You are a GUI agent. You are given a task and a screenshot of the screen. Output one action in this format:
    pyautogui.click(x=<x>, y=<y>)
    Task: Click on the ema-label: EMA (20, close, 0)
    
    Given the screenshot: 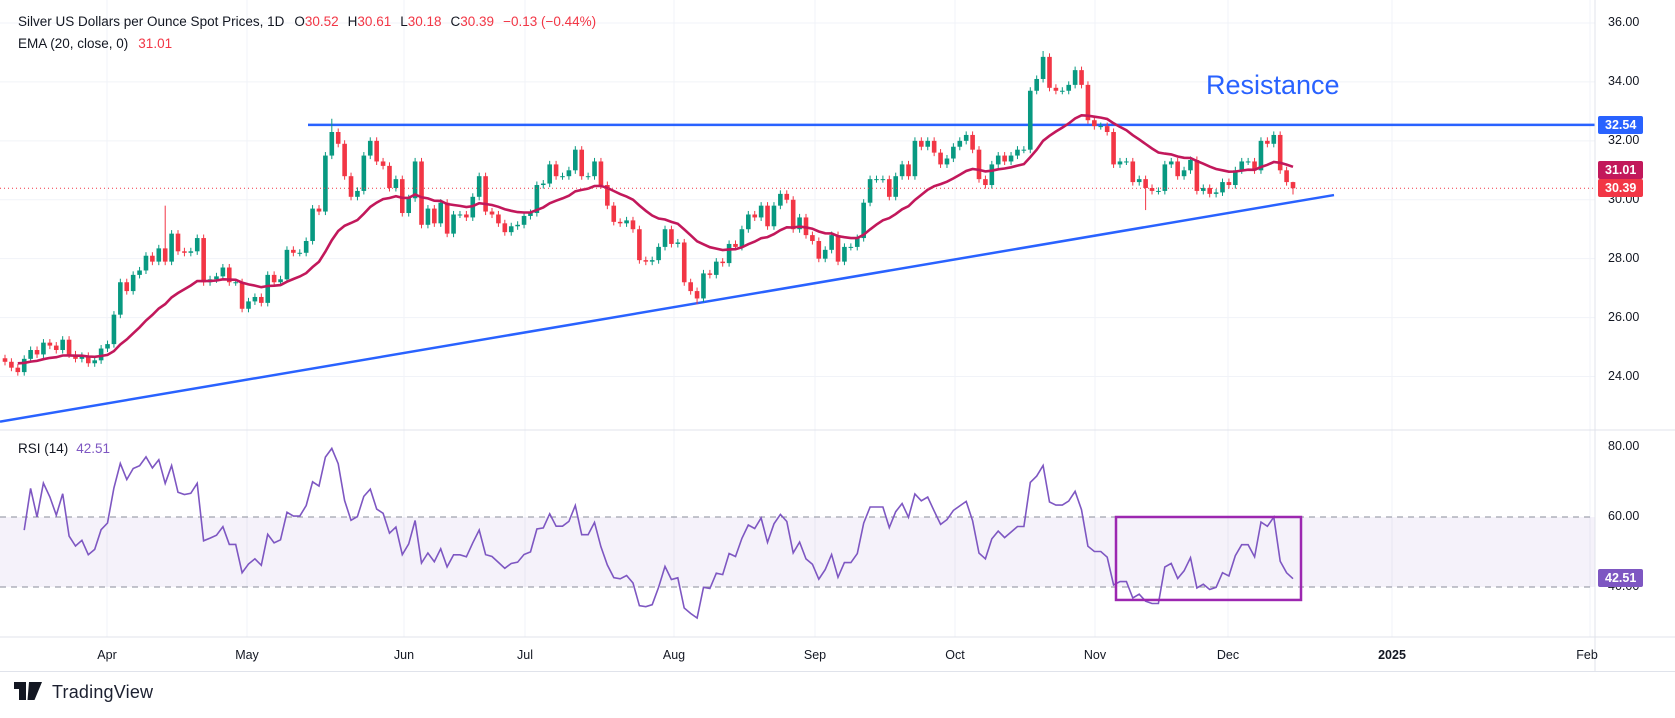 What is the action you would take?
    pyautogui.click(x=73, y=43)
    